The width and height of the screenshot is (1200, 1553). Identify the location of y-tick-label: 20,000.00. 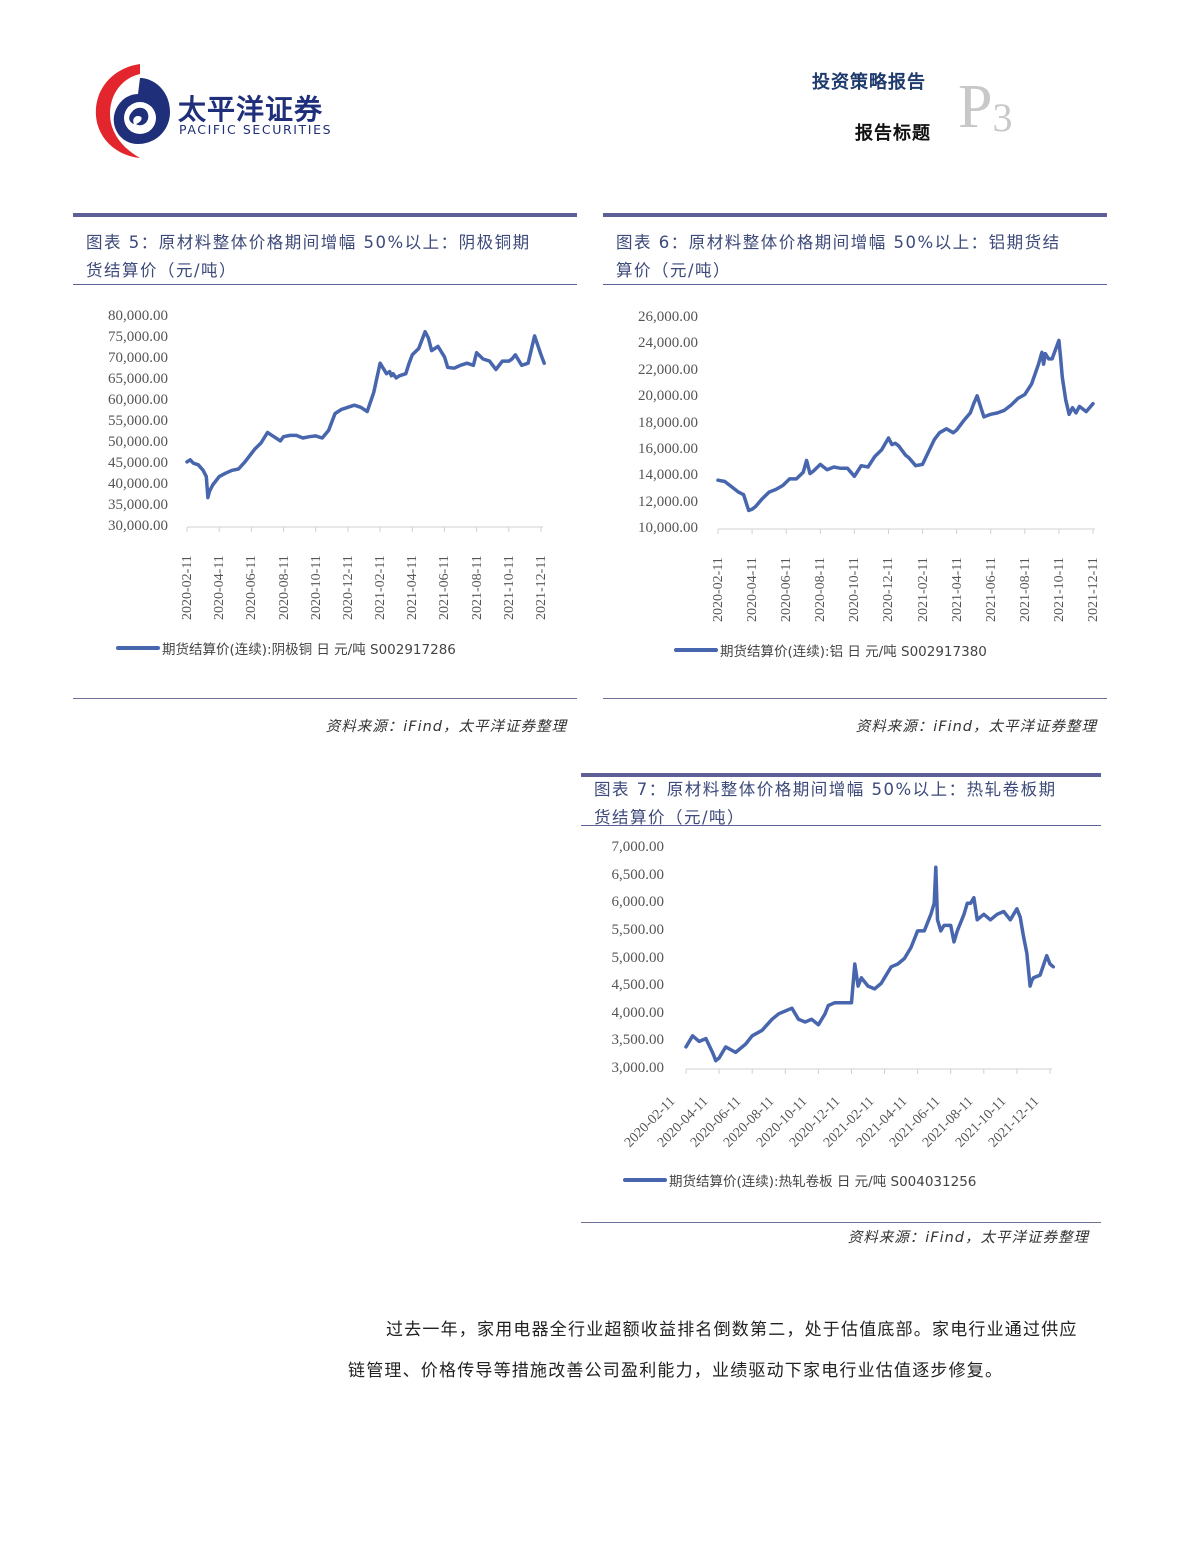
(668, 396).